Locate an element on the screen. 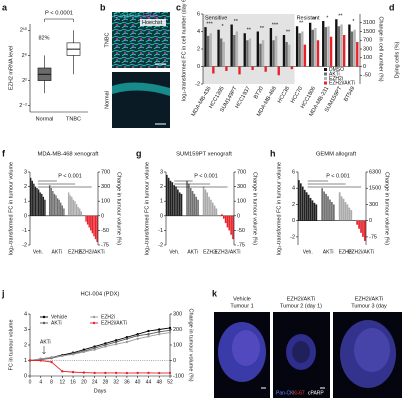 Image resolution: width=402 pixels, height=402 pixels. group-label: Resistant is located at coordinates (308, 18).